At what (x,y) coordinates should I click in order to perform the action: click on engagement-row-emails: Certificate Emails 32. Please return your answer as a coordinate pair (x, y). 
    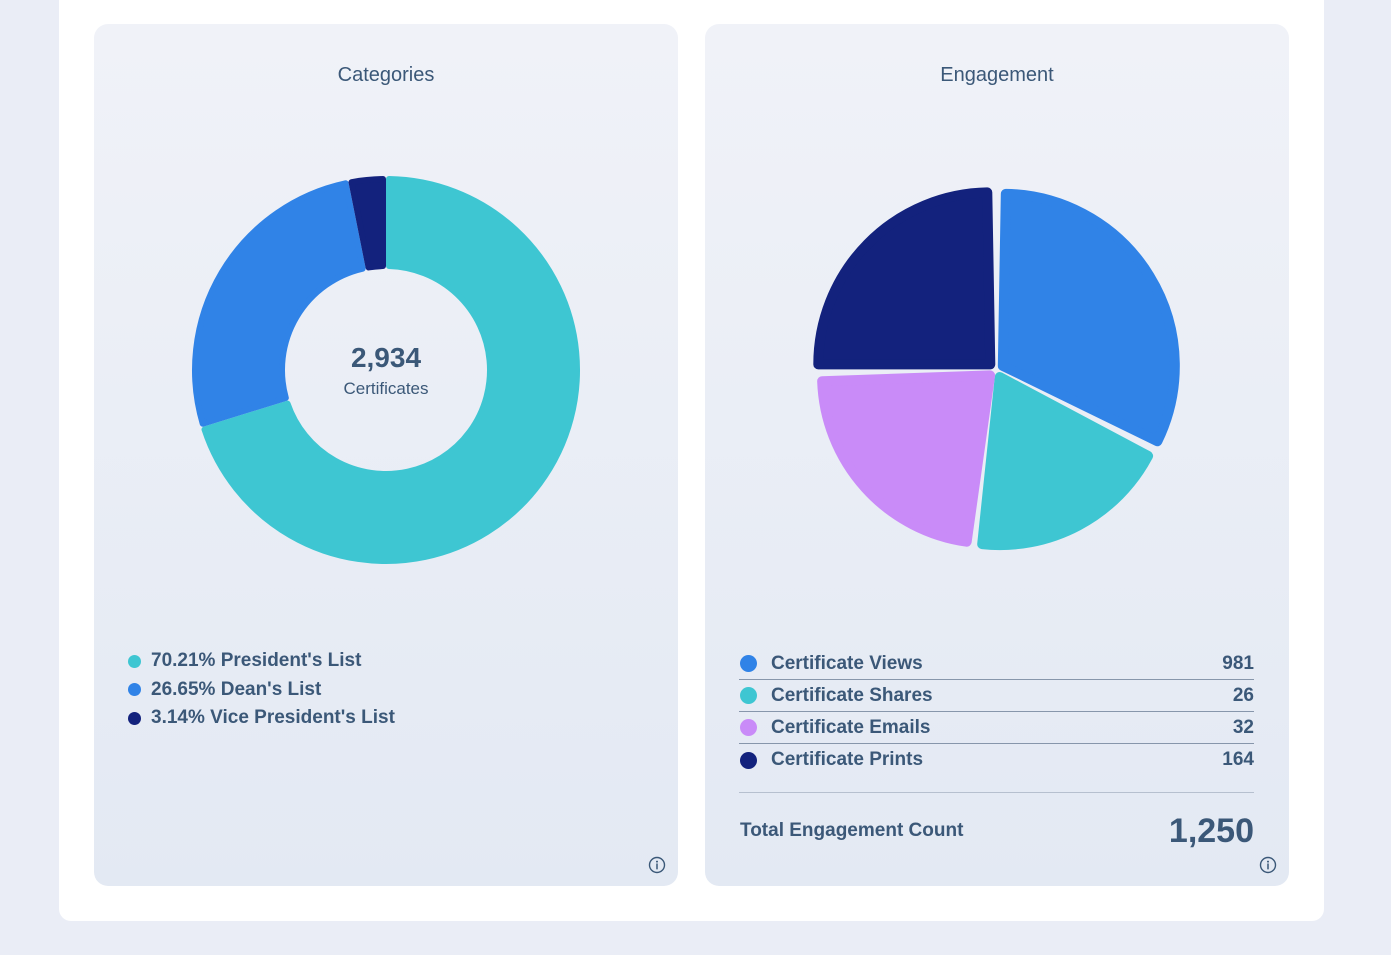
    Looking at the image, I should click on (996, 728).